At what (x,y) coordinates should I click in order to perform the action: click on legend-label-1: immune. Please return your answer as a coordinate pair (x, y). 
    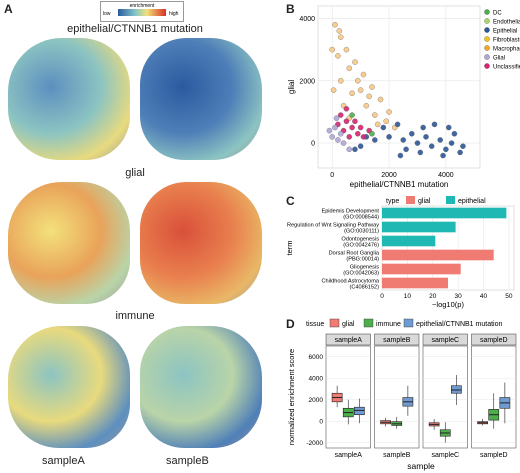
    Looking at the image, I should click on (388, 324).